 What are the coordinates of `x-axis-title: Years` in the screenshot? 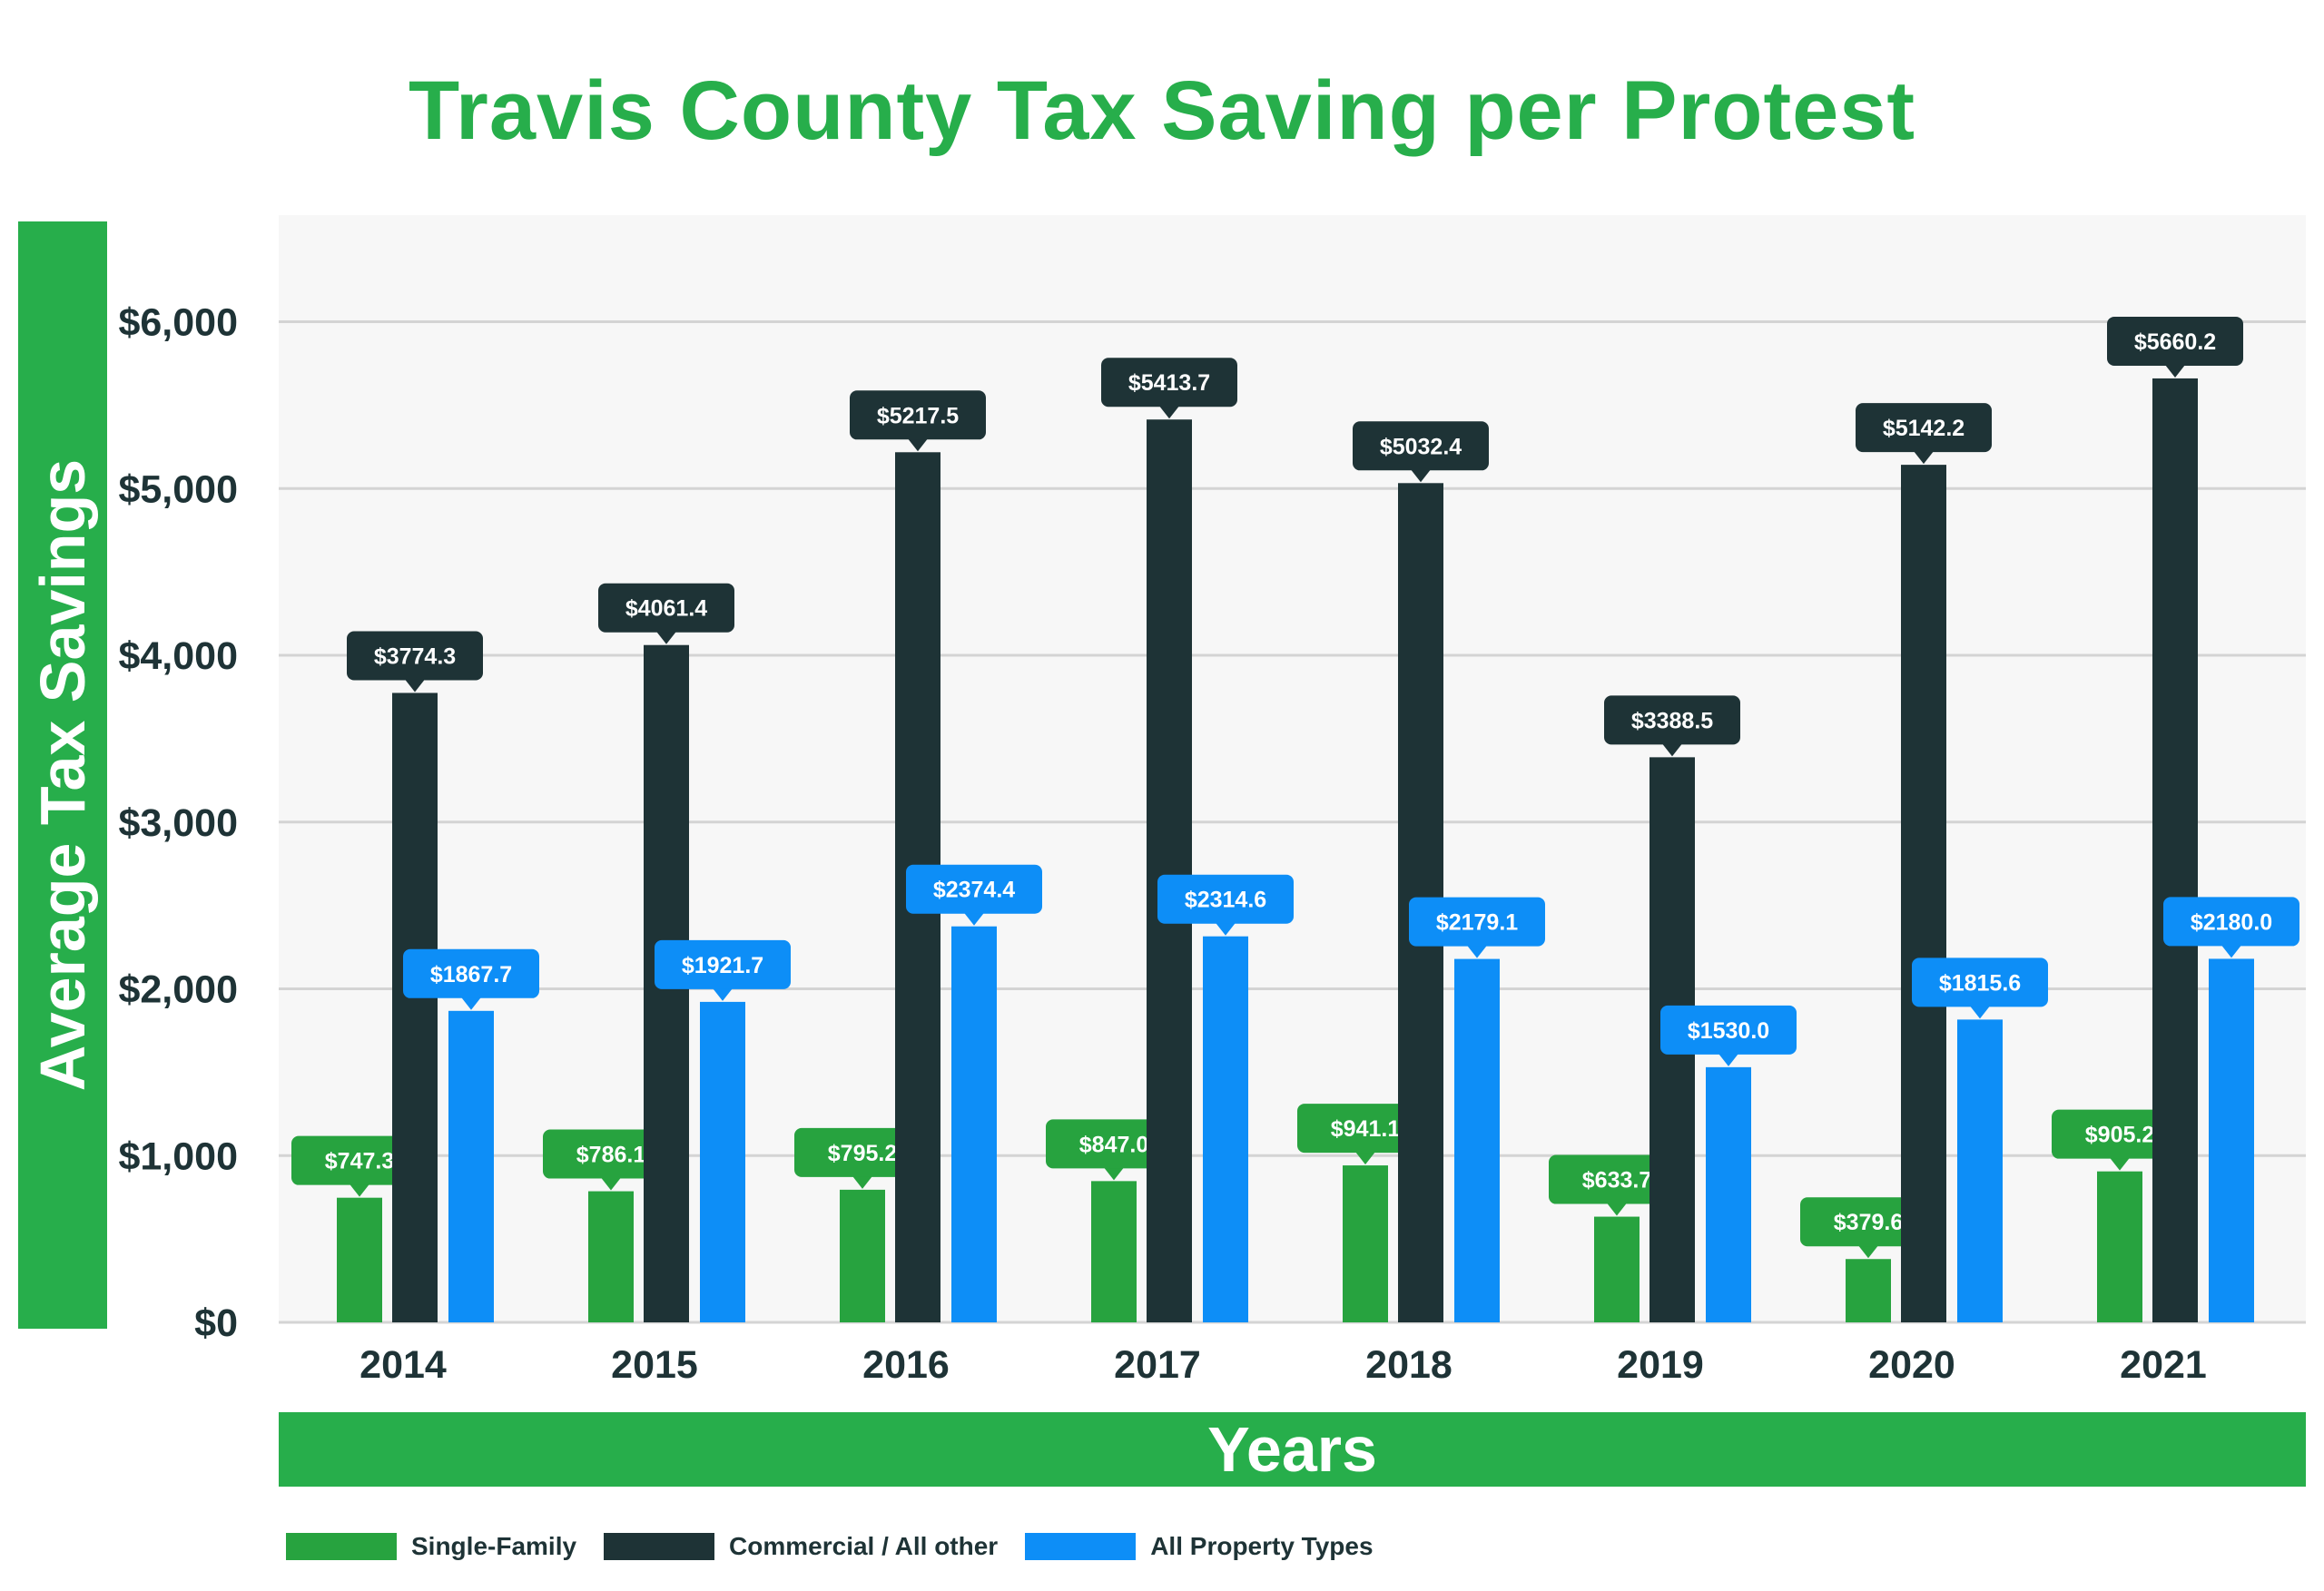 It's located at (1292, 1449).